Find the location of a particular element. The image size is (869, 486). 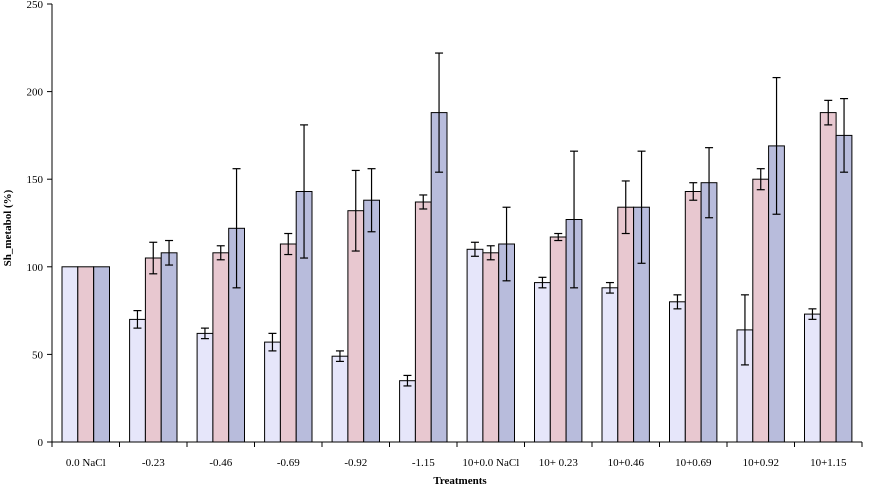

y-tick-label: 100 is located at coordinates (35, 268).